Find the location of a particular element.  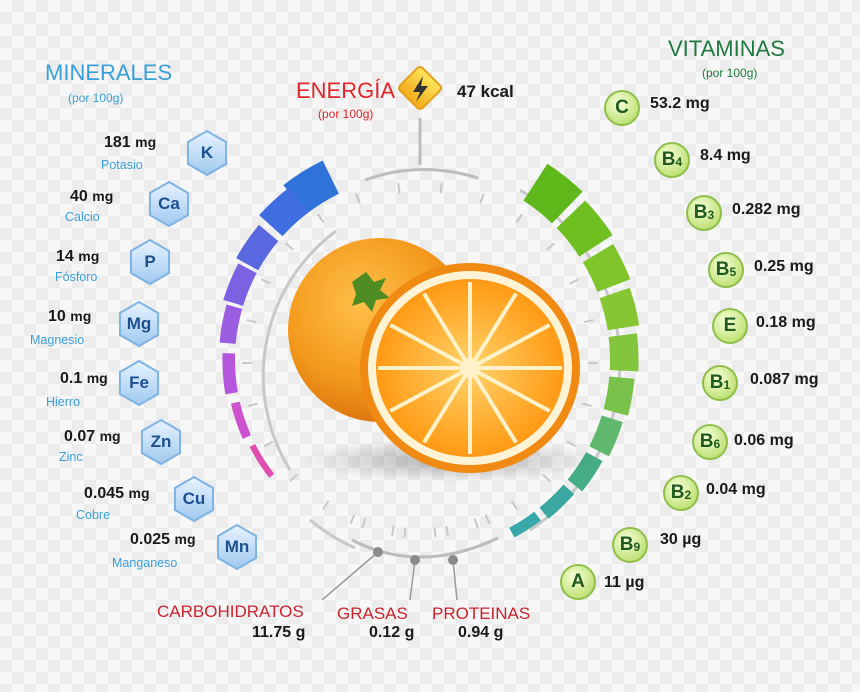

vitamin-symbol: B1 is located at coordinates (720, 383).